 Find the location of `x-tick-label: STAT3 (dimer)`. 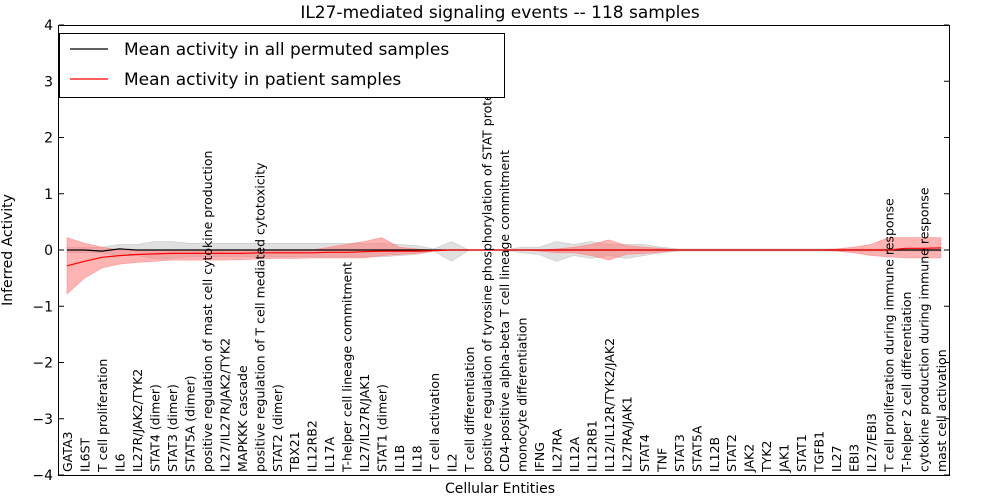

x-tick-label: STAT3 (dimer) is located at coordinates (172, 428).